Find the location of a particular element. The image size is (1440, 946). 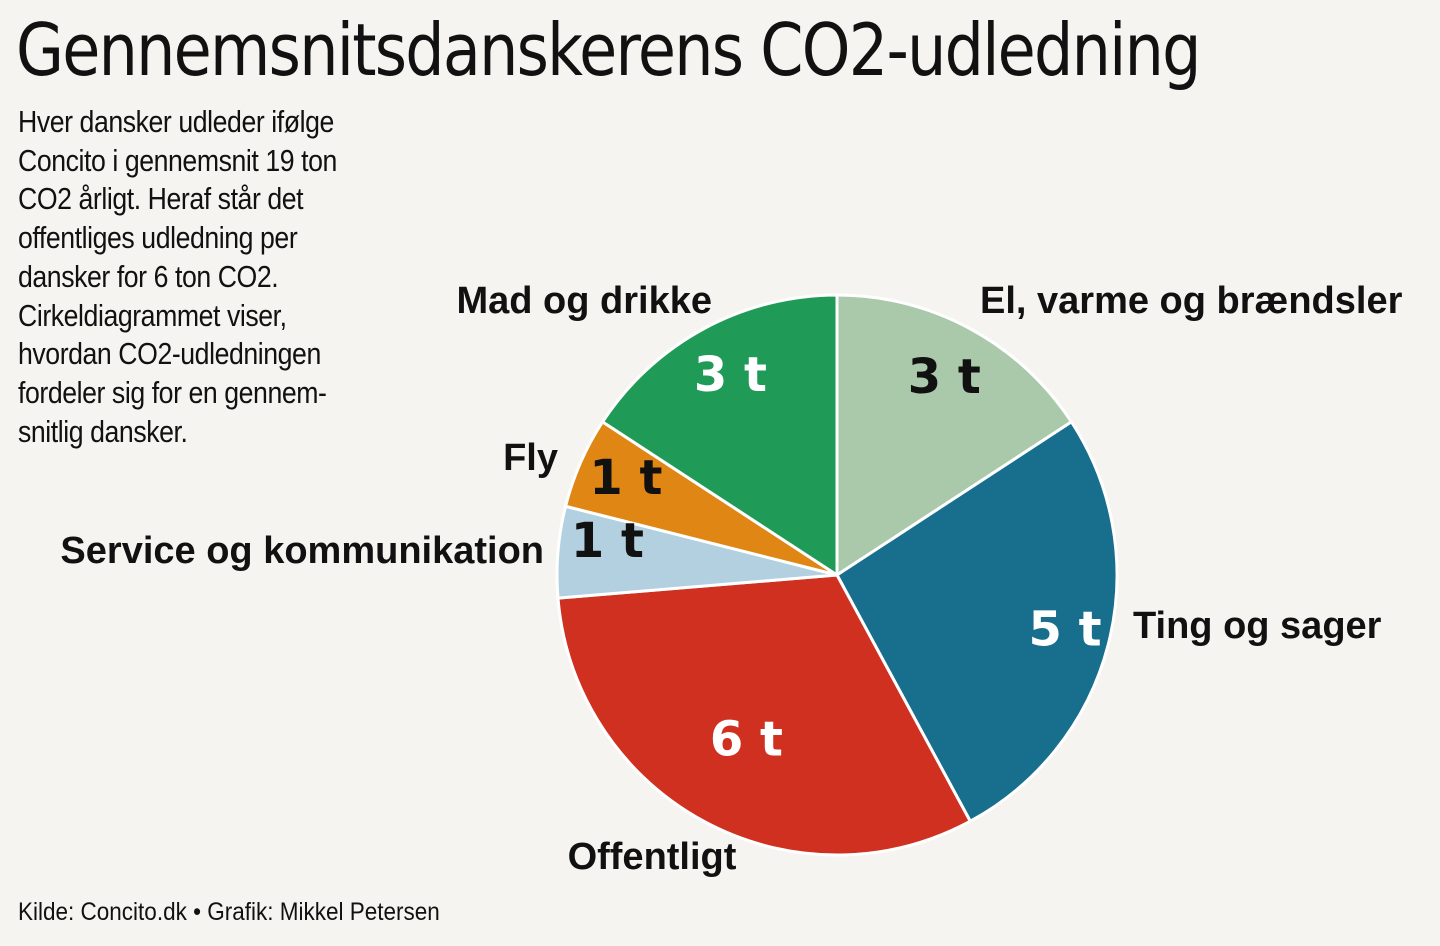

slice-category-label: Offentligt is located at coordinates (652, 857).